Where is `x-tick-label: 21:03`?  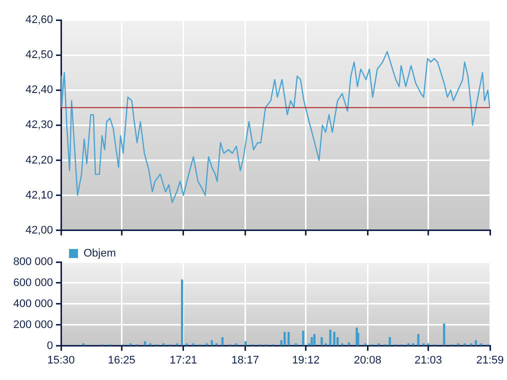 x-tick-label: 21:03 is located at coordinates (428, 360).